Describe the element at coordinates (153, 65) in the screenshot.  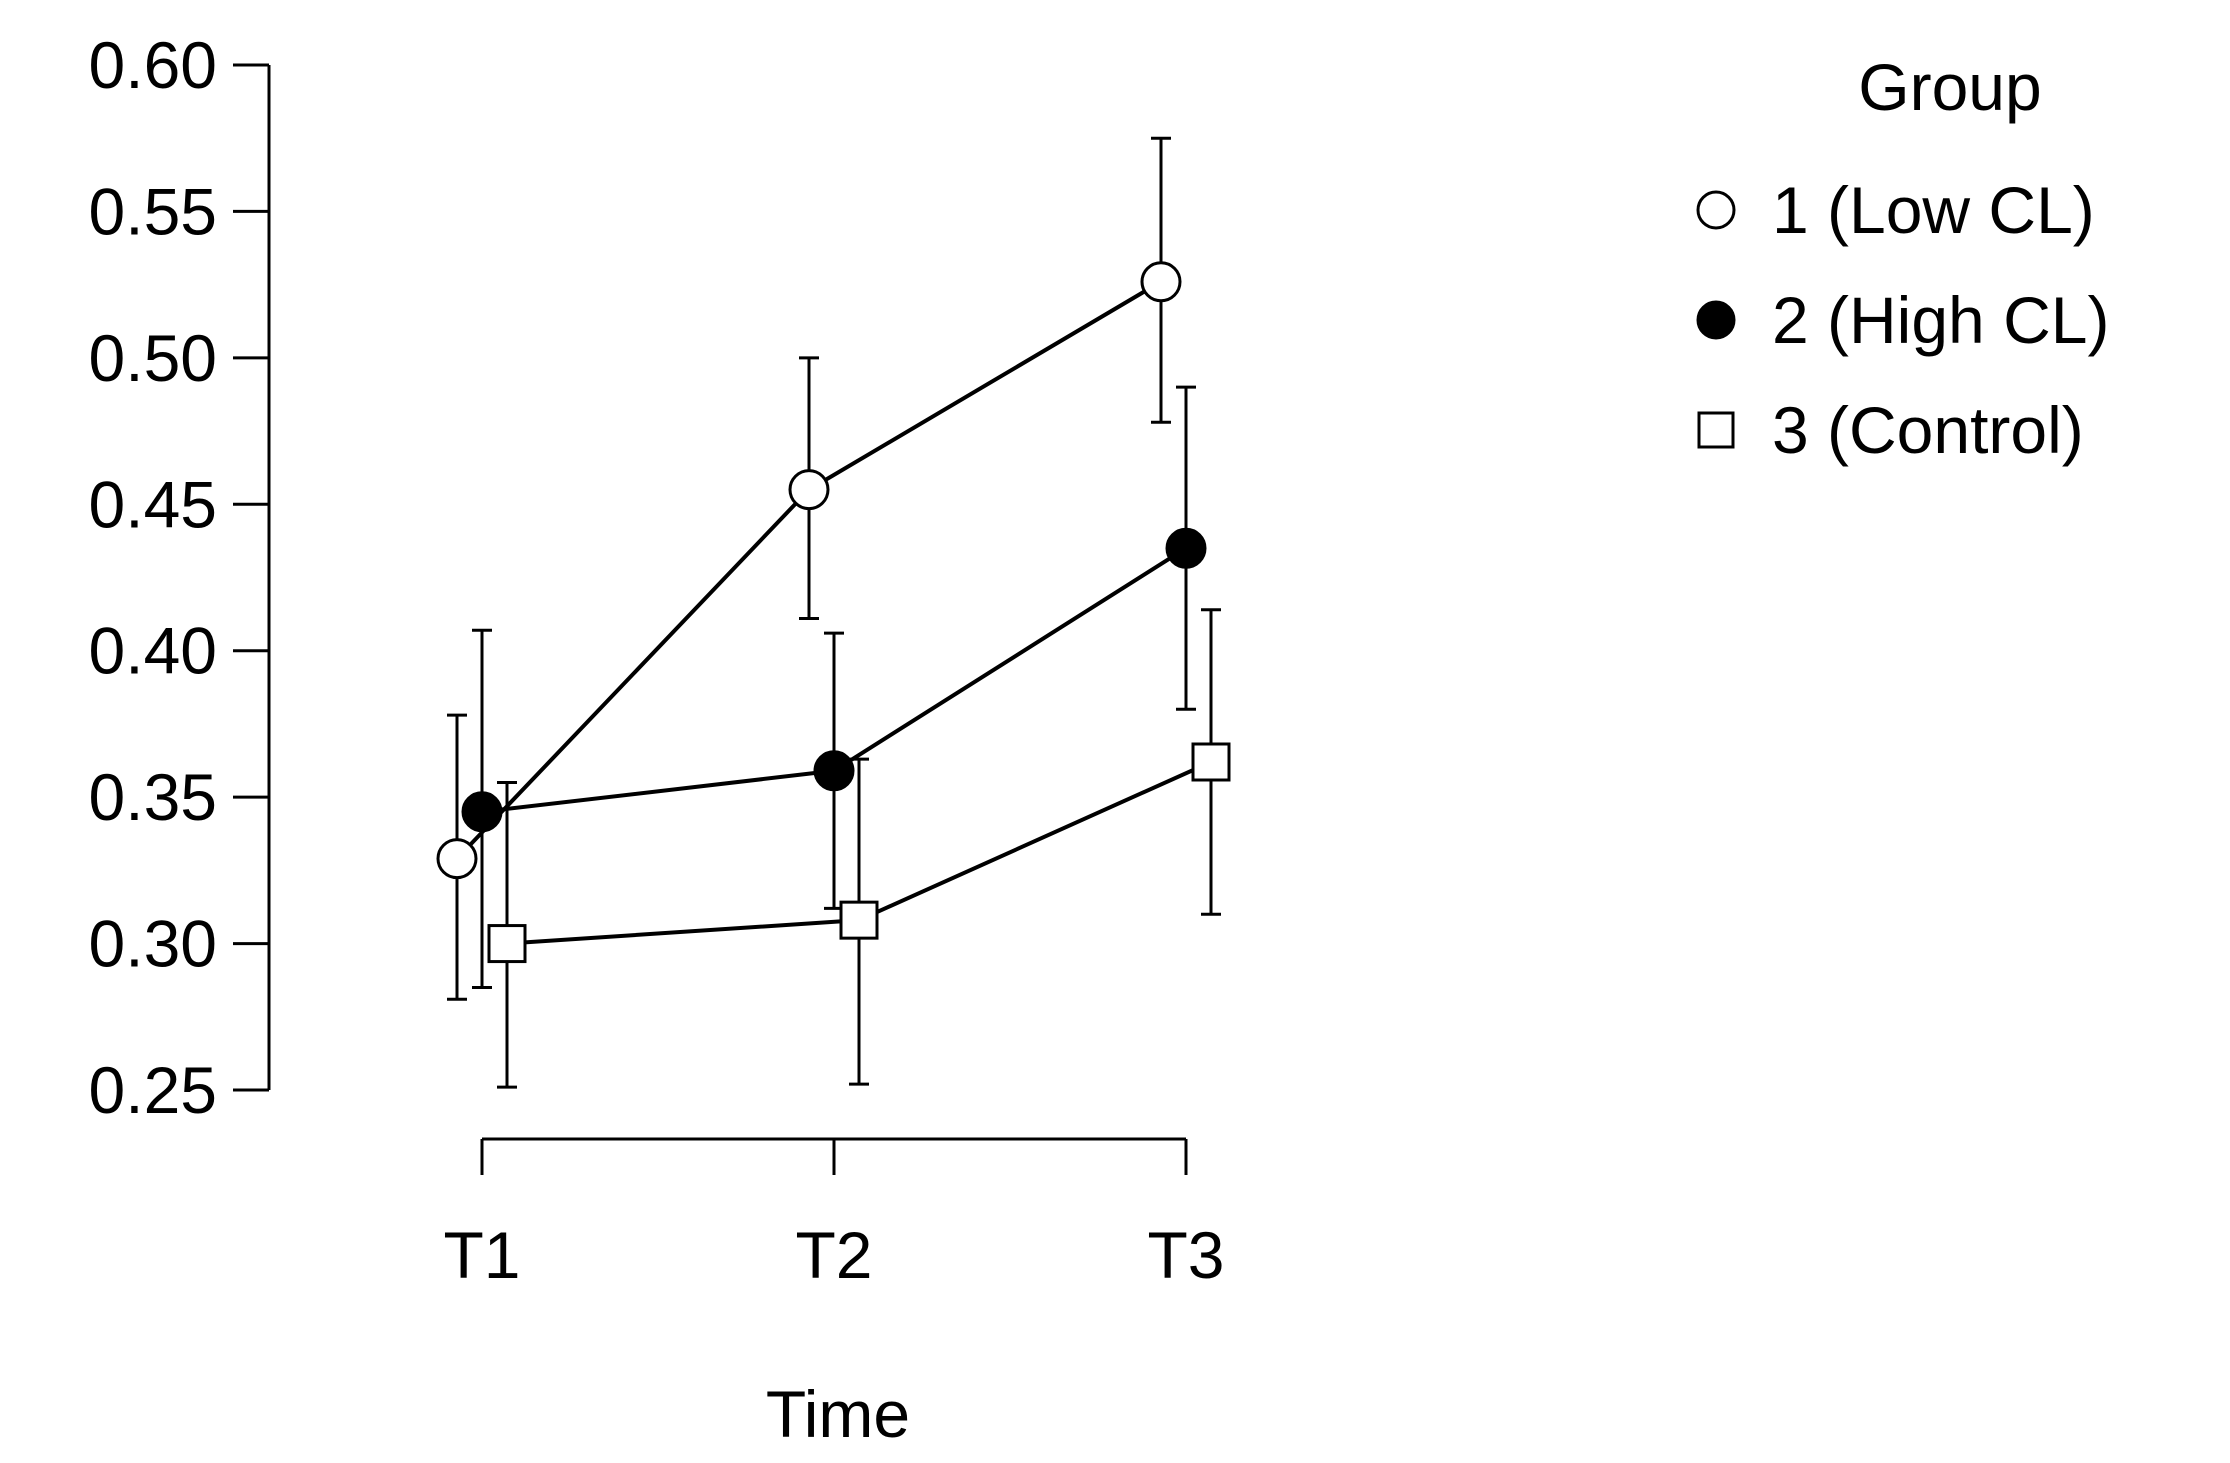
I see `y-tick-label: 0.60` at that location.